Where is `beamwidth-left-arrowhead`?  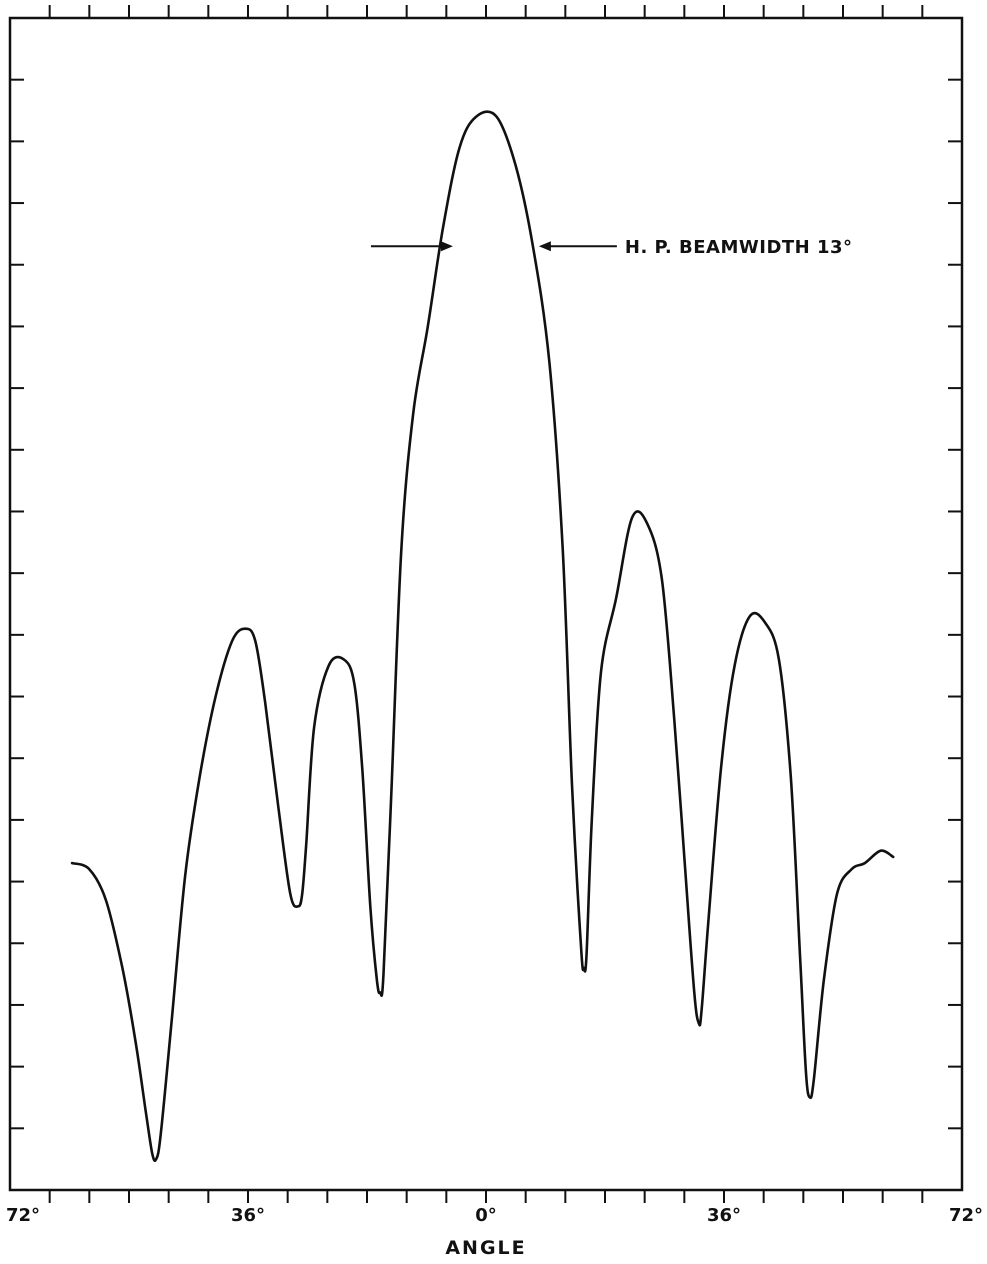
beamwidth-left-arrowhead is located at coordinates (446, 246).